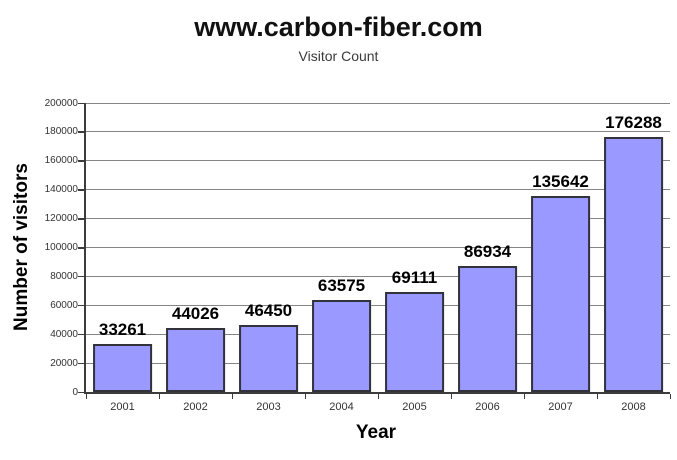  Describe the element at coordinates (61, 103) in the screenshot. I see `y-tick-label: 200000` at that location.